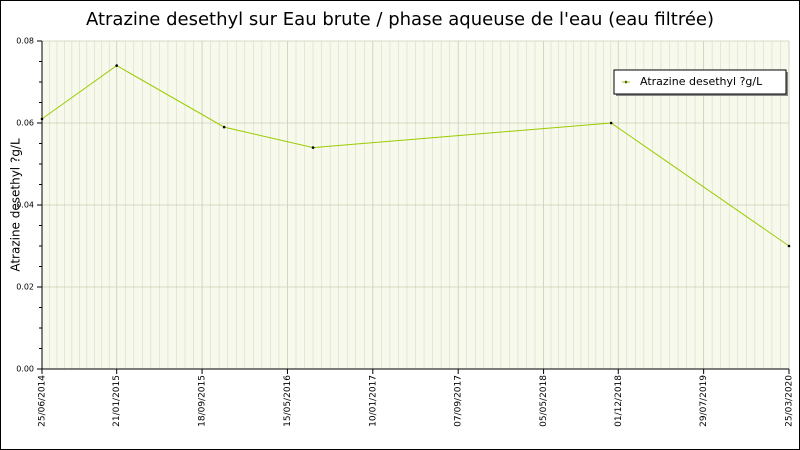 The height and width of the screenshot is (450, 800). Describe the element at coordinates (288, 401) in the screenshot. I see `x-tick-label: 15/05/2016` at that location.